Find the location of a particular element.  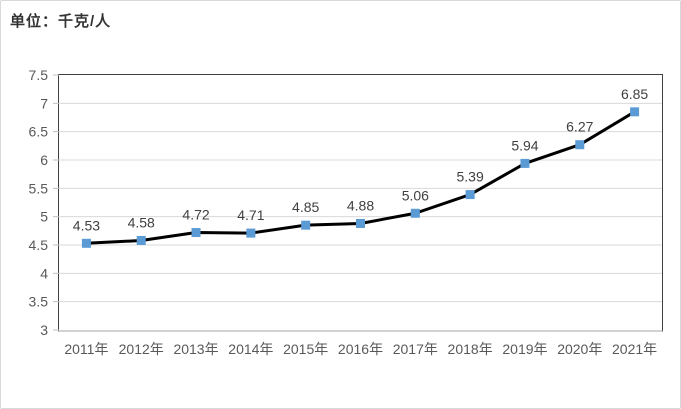

y-tick-label: 6 is located at coordinates (44, 160).